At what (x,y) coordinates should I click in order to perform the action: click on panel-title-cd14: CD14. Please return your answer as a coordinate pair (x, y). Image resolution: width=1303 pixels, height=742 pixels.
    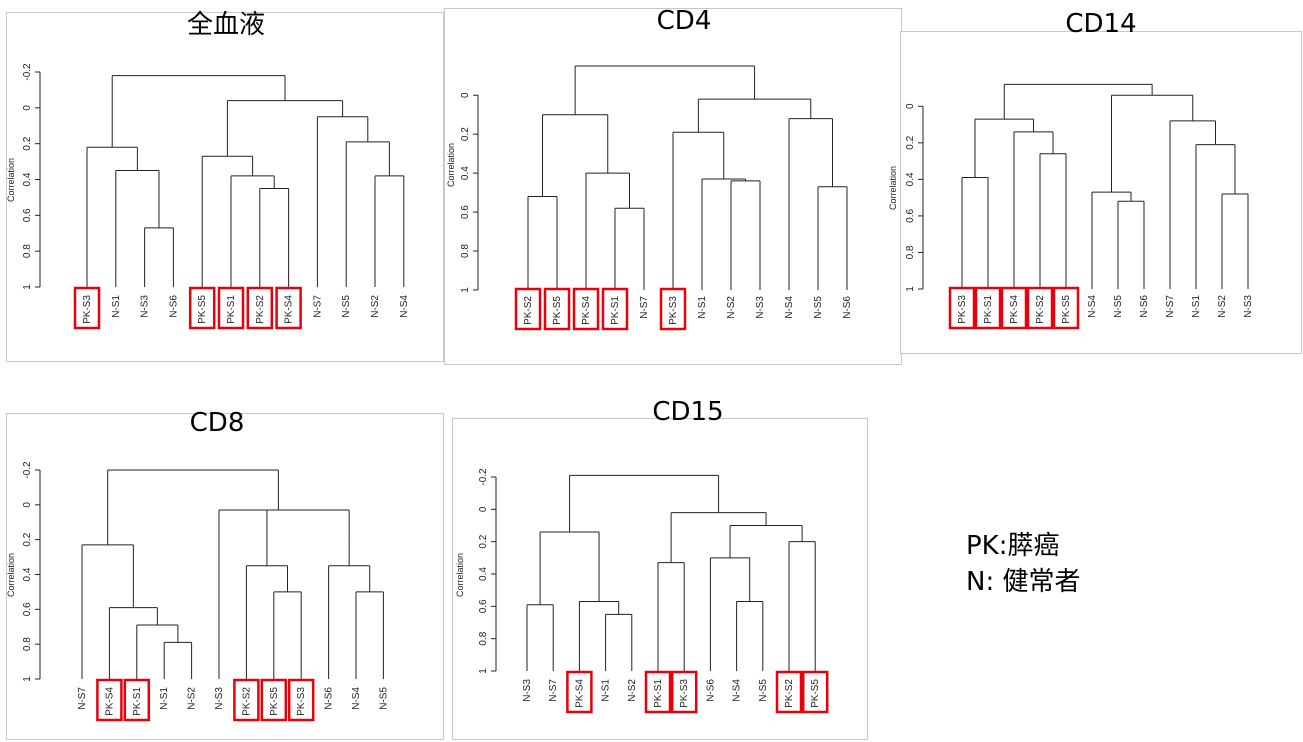
    Looking at the image, I should click on (1101, 24).